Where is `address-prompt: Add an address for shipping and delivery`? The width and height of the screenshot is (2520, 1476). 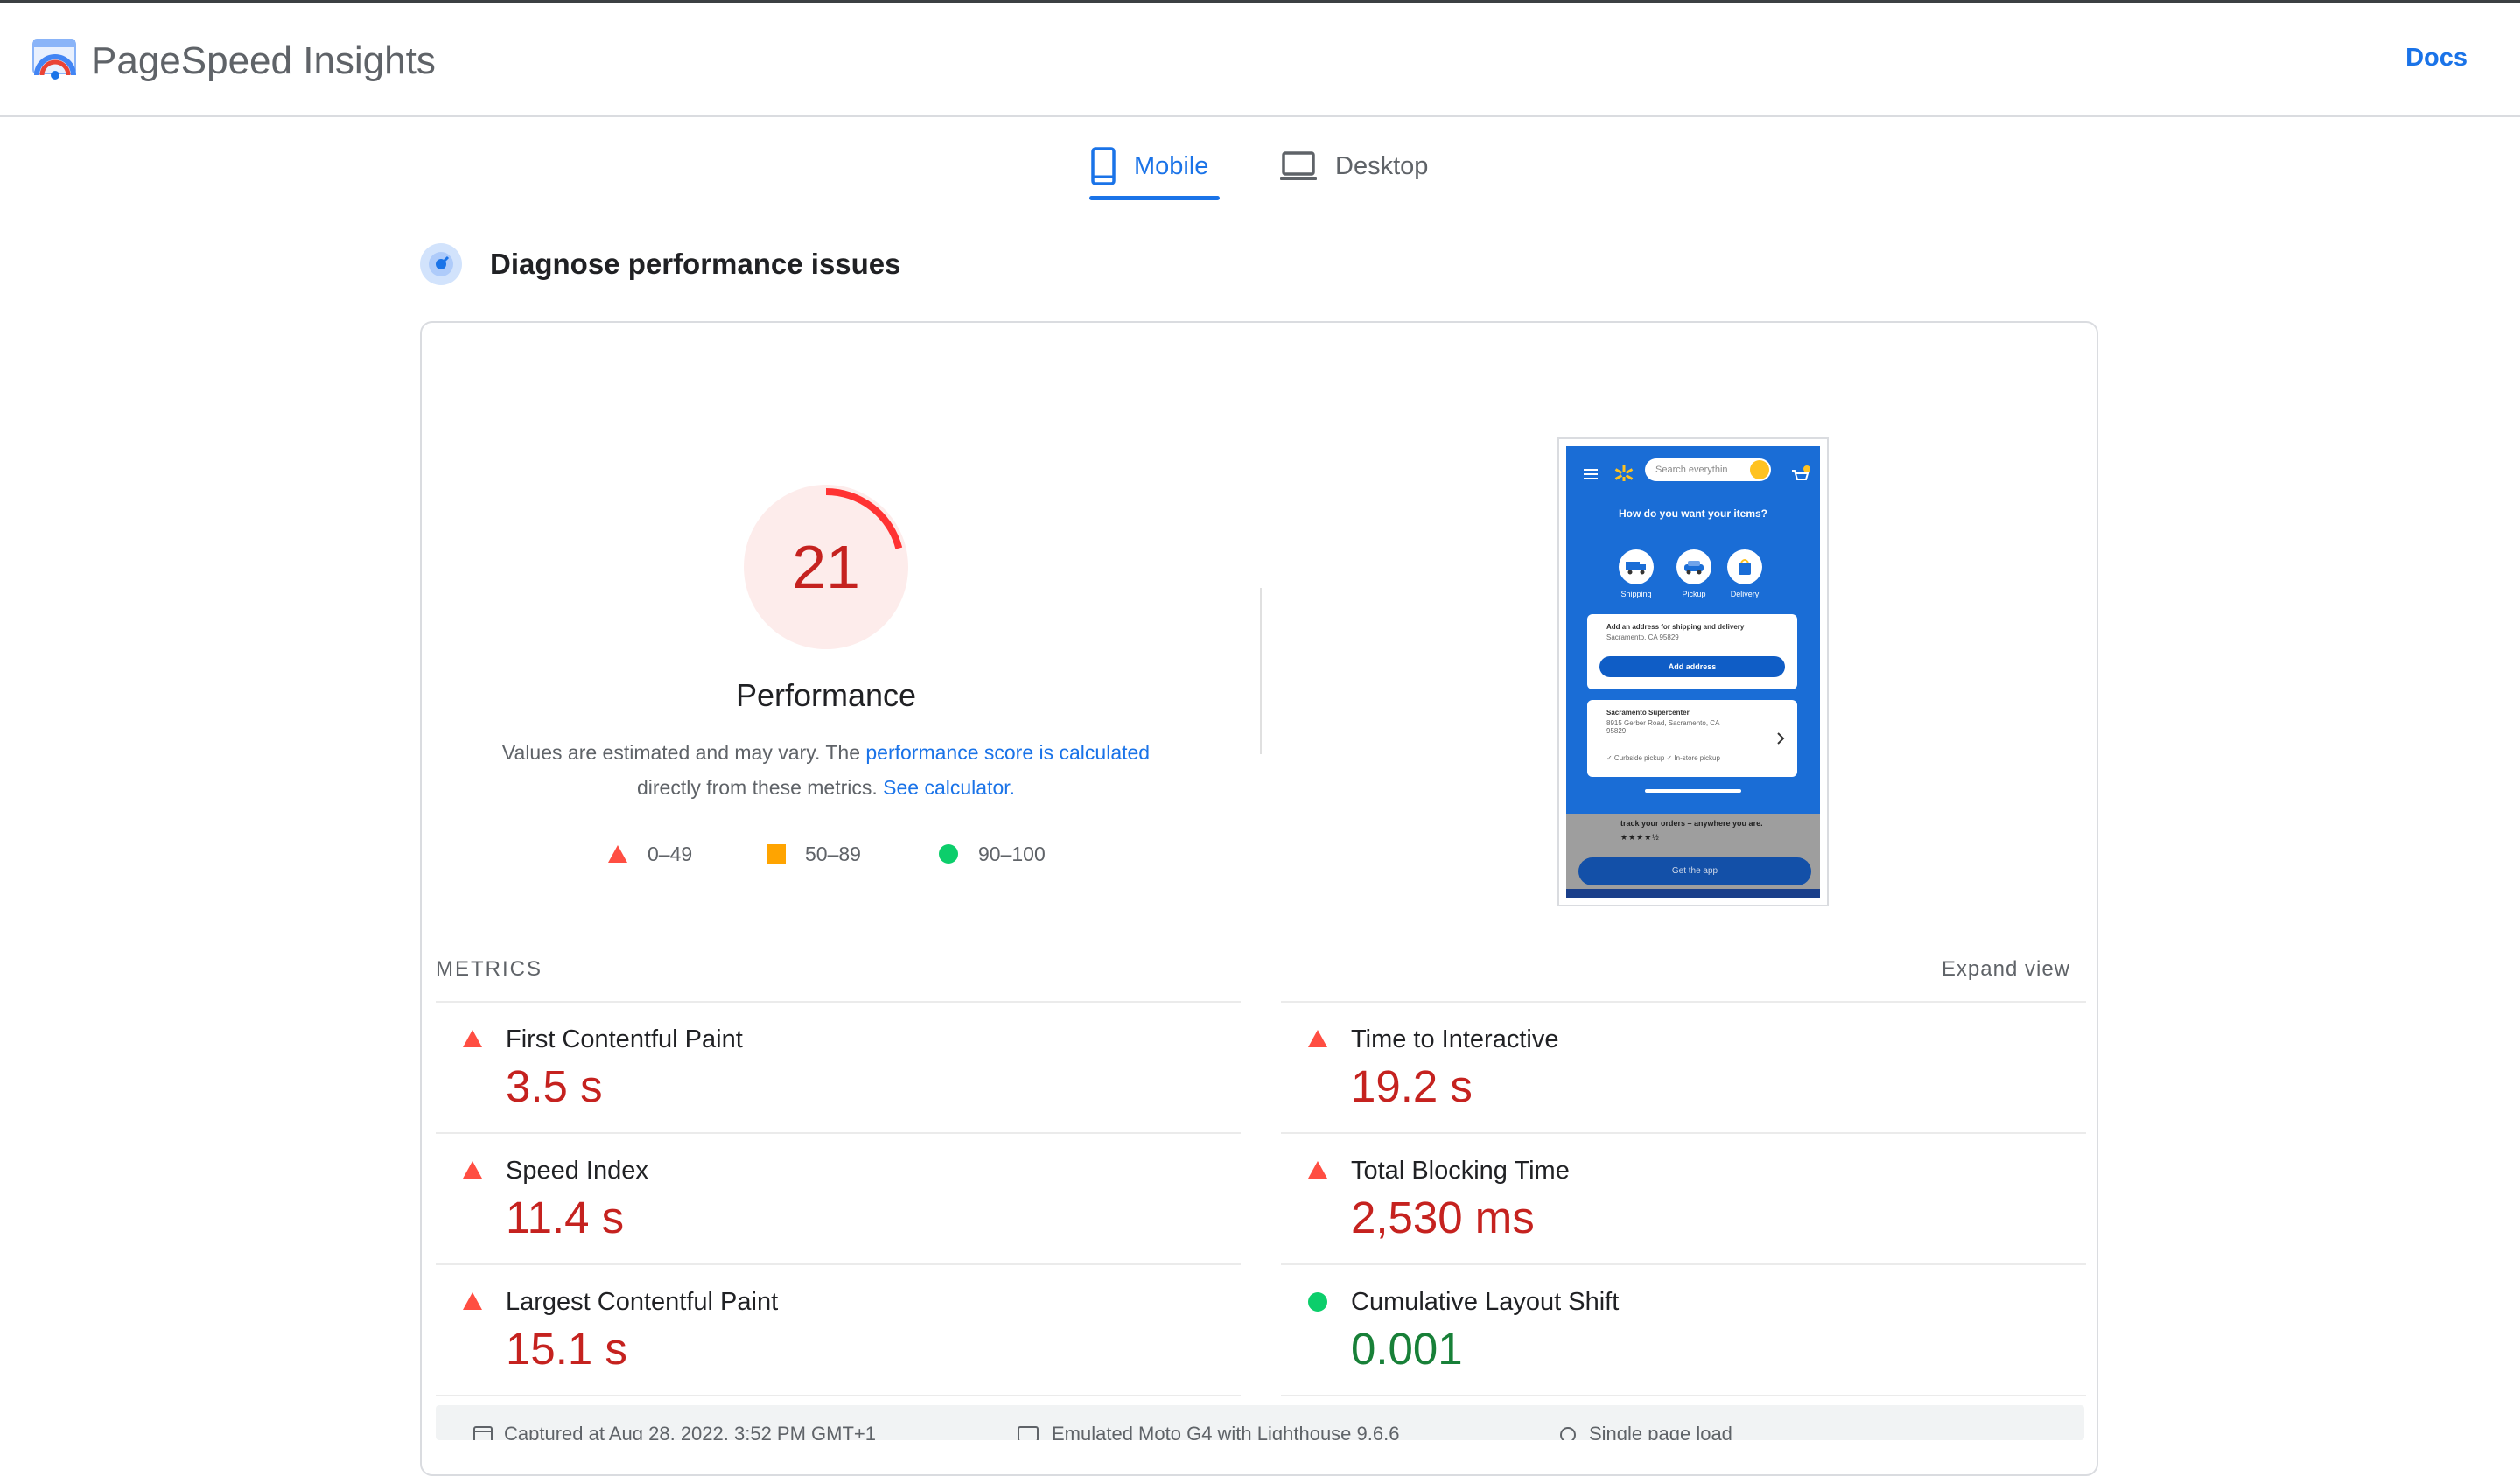
address-prompt: Add an address for shipping and delivery is located at coordinates (1675, 627).